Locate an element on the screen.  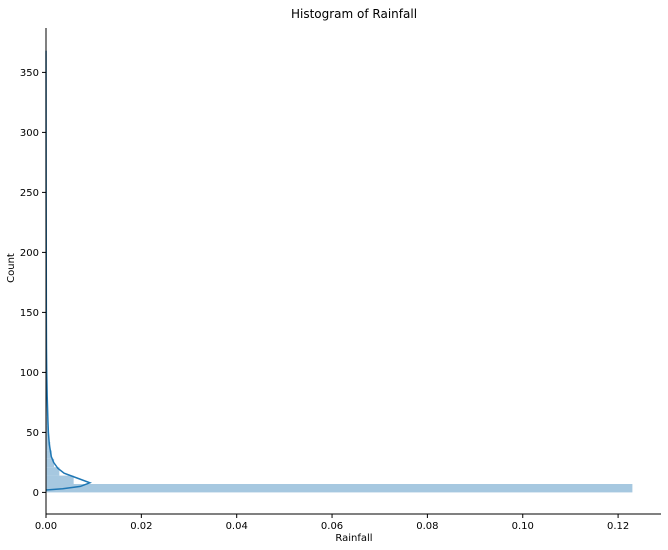
kde-layer is located at coordinates (68, 270).